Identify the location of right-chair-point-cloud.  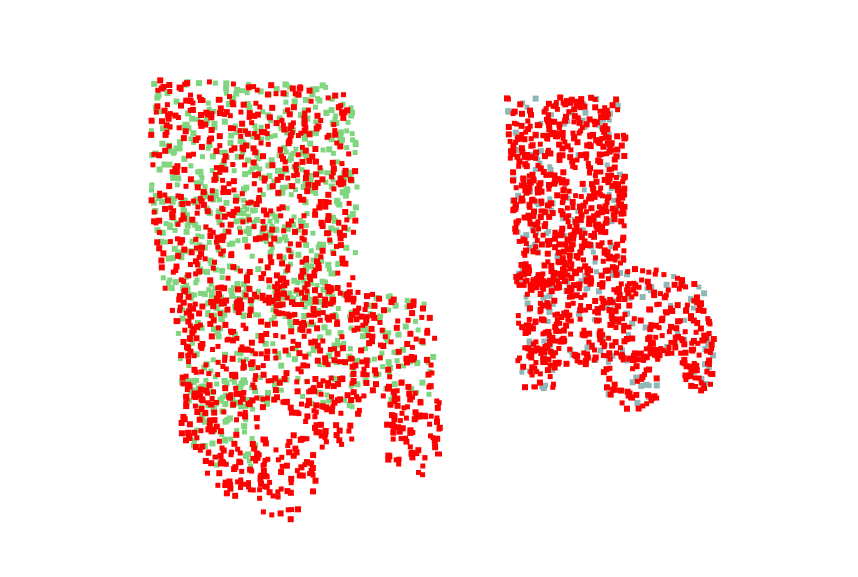
(610, 253).